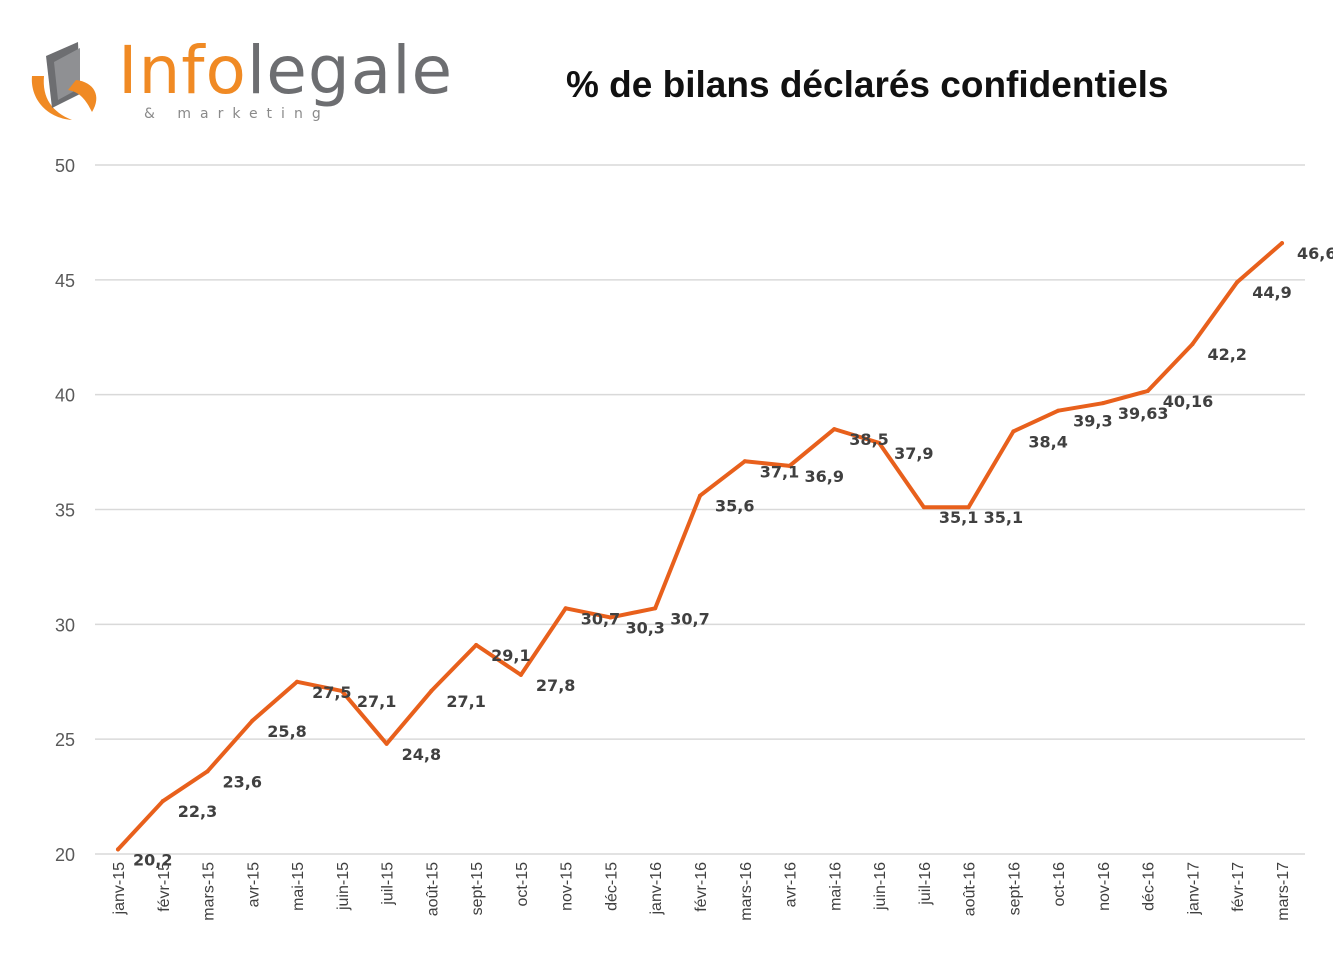 Image resolution: width=1333 pixels, height=963 pixels. I want to click on data-label: 38,5, so click(868, 439).